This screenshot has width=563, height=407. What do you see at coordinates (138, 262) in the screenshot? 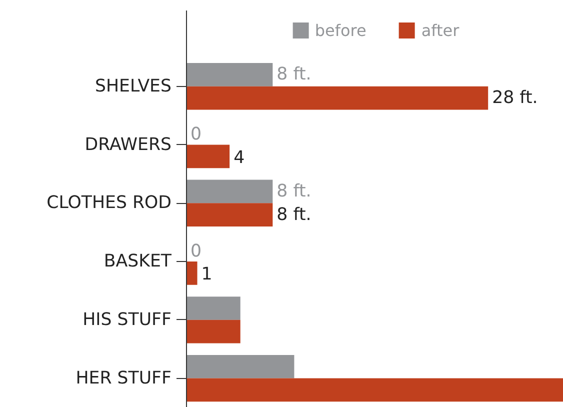
I see `y-tick-label: BASKET` at bounding box center [138, 262].